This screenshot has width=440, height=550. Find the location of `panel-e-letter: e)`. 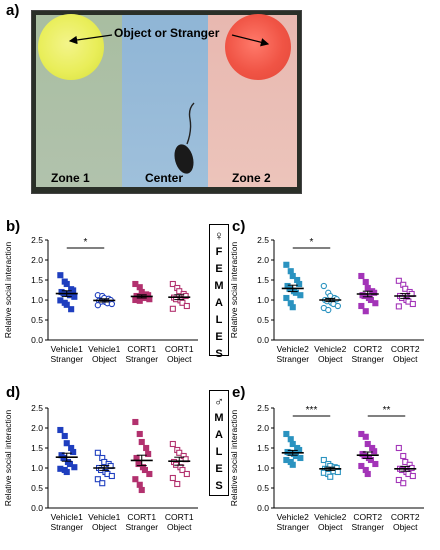

panel-e-letter: e) is located at coordinates (239, 392).